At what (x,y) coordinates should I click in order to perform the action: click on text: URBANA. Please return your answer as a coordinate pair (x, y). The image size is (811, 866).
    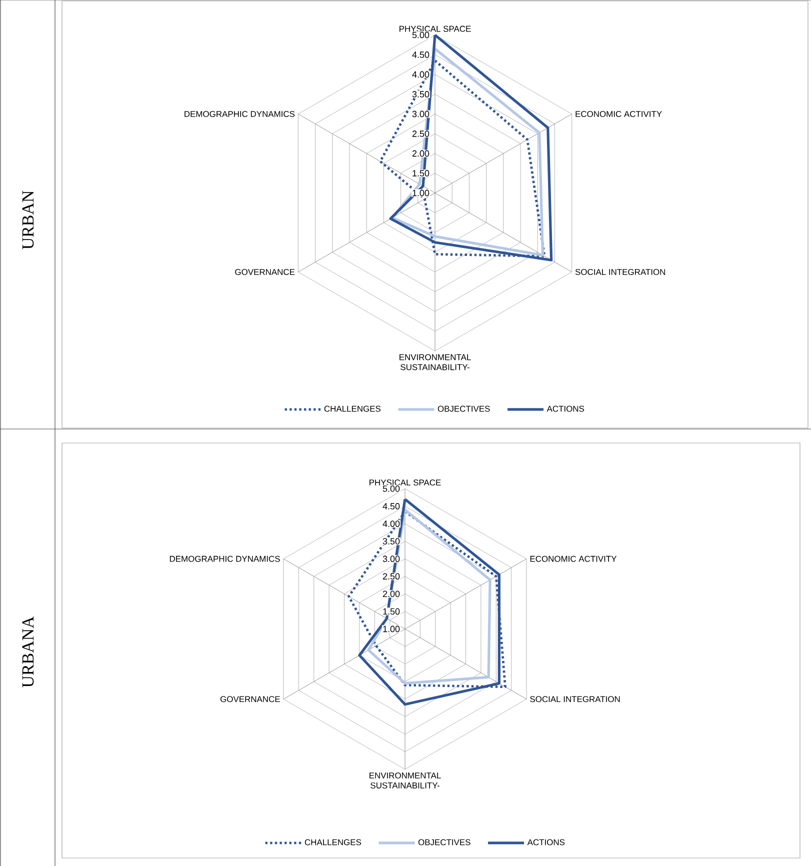
    Looking at the image, I should click on (28, 652).